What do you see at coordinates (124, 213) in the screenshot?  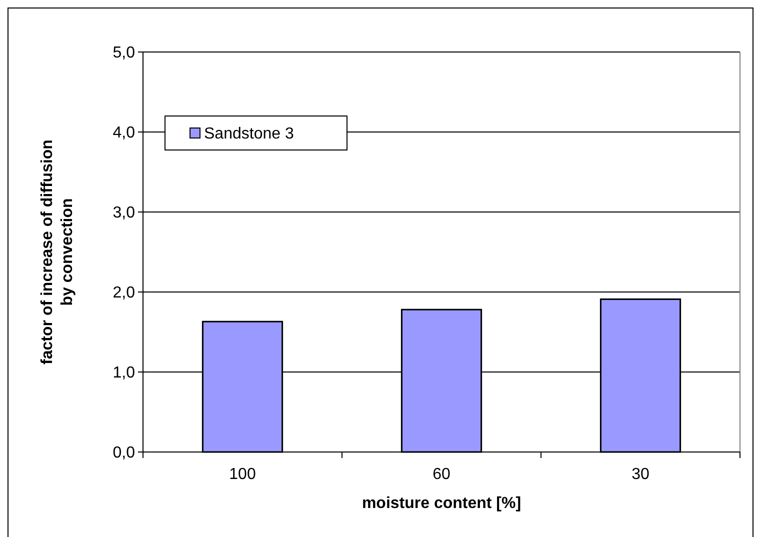 I see `y-tick-label: 3,0` at bounding box center [124, 213].